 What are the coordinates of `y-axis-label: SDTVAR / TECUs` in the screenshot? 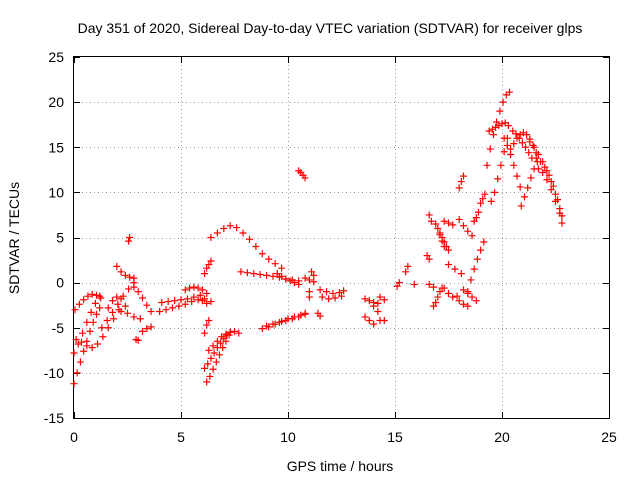 It's located at (14, 238).